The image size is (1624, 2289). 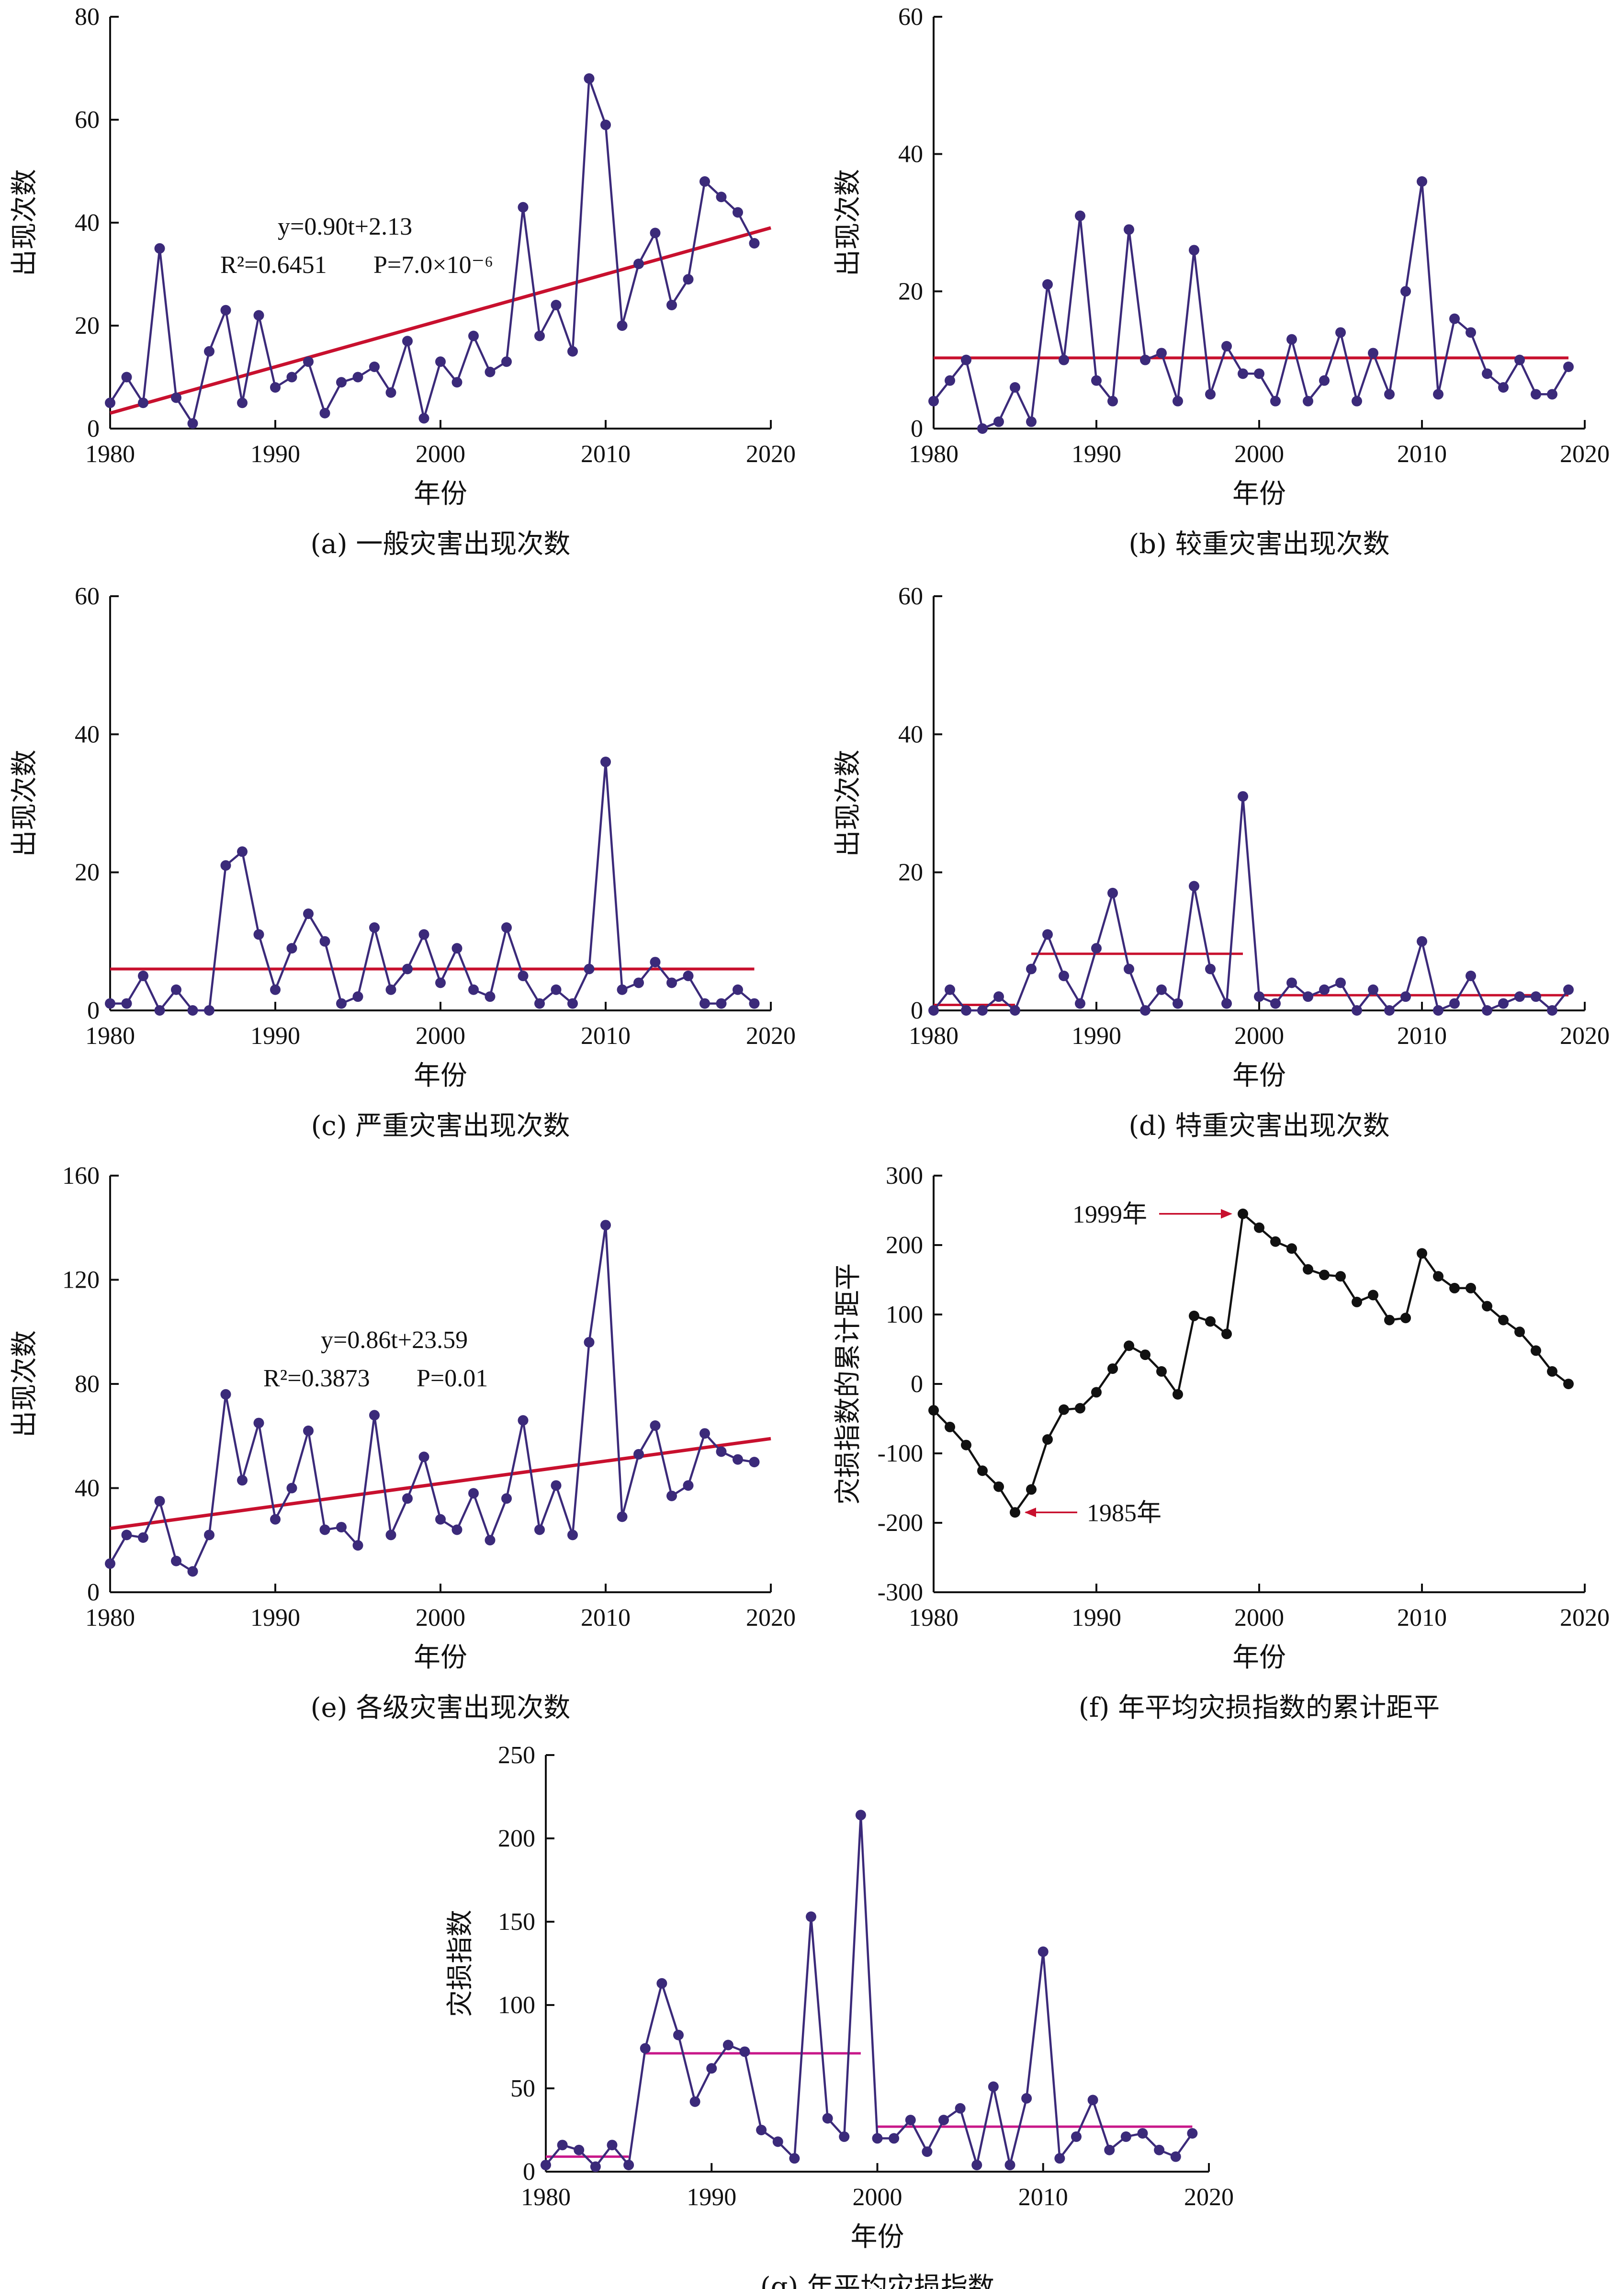 What do you see at coordinates (273, 265) in the screenshot?
I see `regression-r2: R²=0.6451` at bounding box center [273, 265].